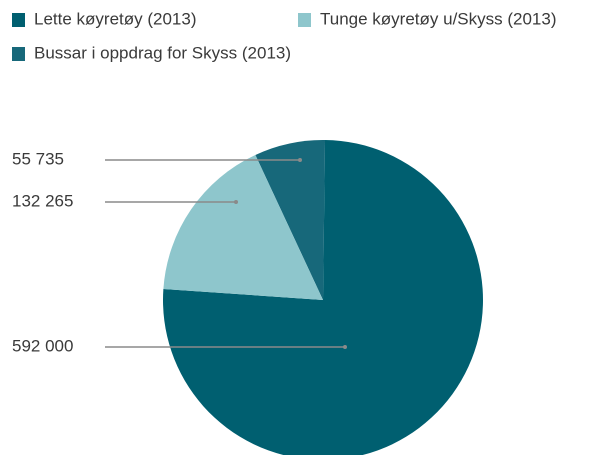 The image size is (605, 455). Describe the element at coordinates (438, 18) in the screenshot. I see `legend-label: Tunge køyretøy u/Skyss (2013)` at that location.